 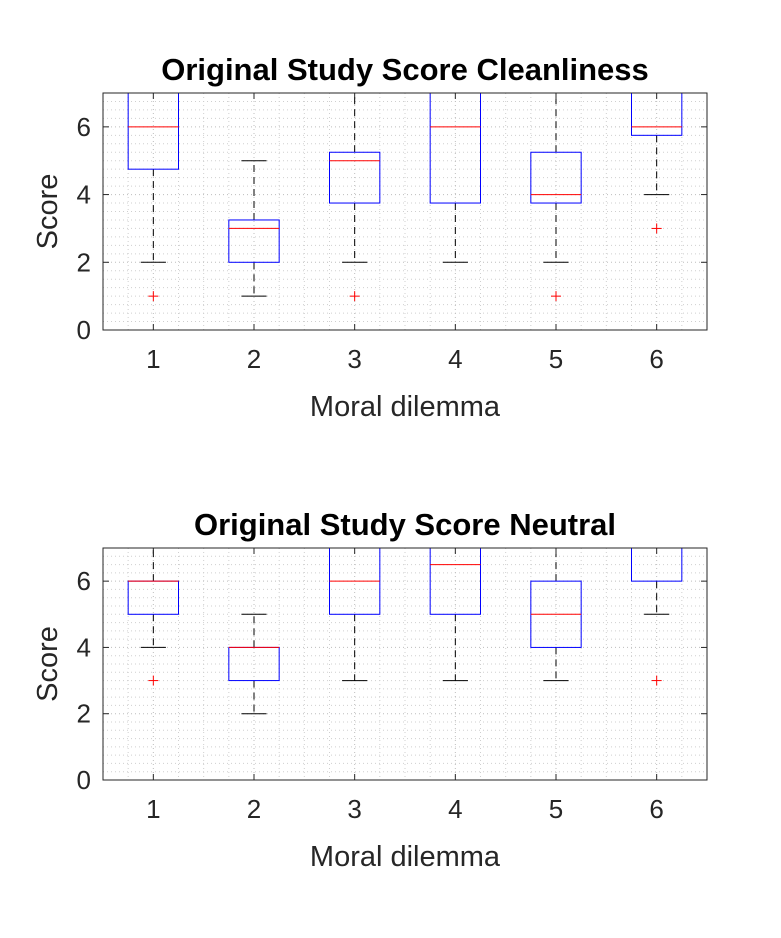 I want to click on chart-title: Original Study Score Neutral, so click(x=405, y=524).